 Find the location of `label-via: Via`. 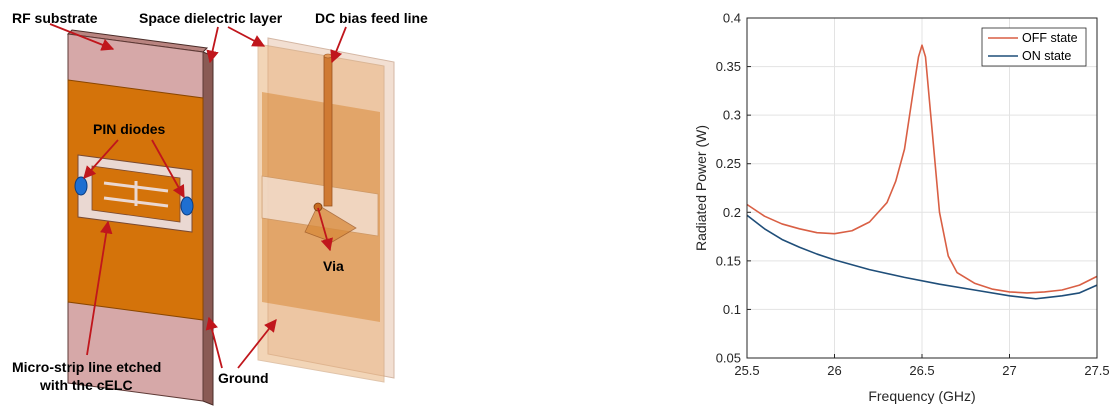

label-via: Via is located at coordinates (333, 266).